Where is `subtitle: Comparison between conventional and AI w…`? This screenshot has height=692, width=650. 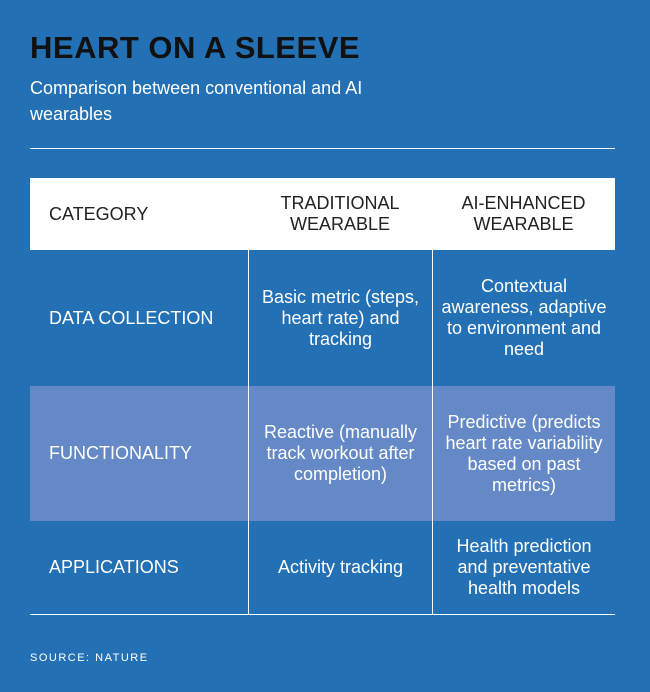 subtitle: Comparison between conventional and AI w… is located at coordinates (196, 101).